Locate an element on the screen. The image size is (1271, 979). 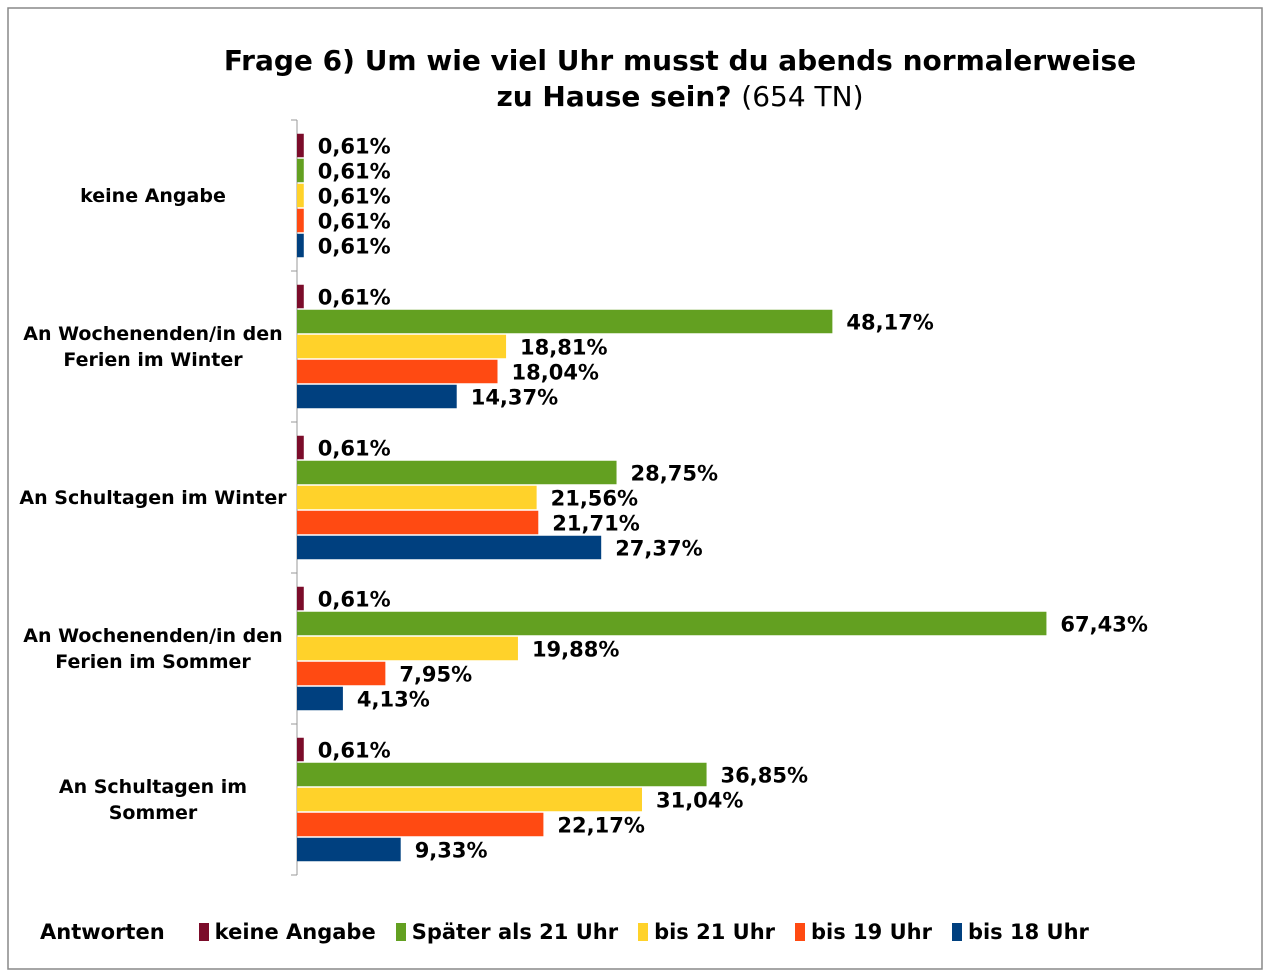
data-label: 4,13% is located at coordinates (393, 700).